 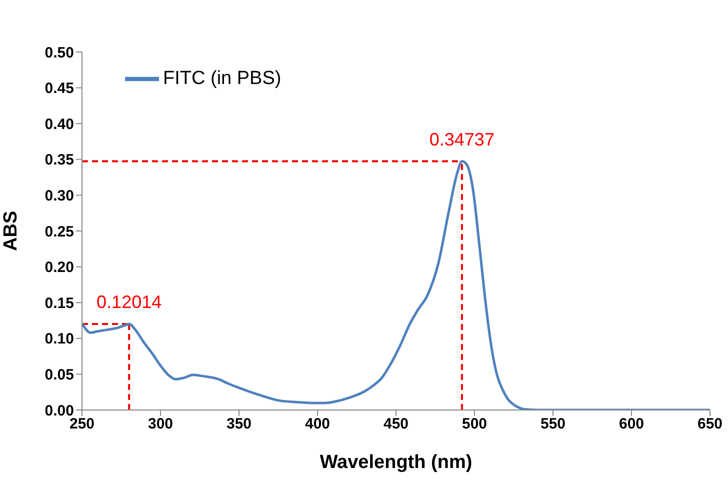 What do you see at coordinates (59, 160) in the screenshot?
I see `y-tick-label: 0.35` at bounding box center [59, 160].